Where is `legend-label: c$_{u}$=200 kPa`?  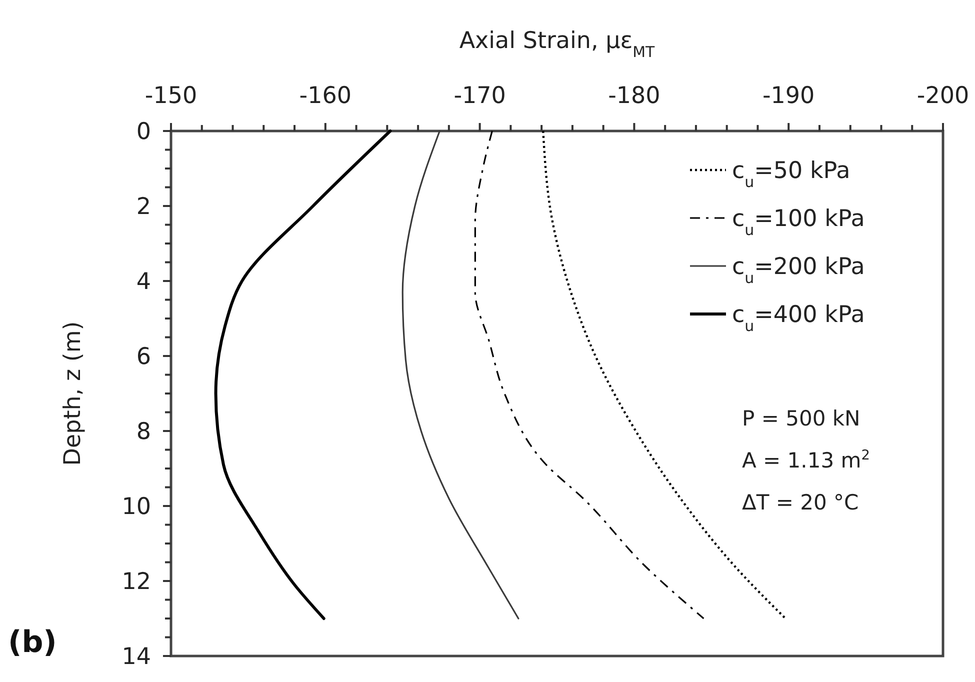 legend-label: c$_{u}$=200 kPa is located at coordinates (798, 271).